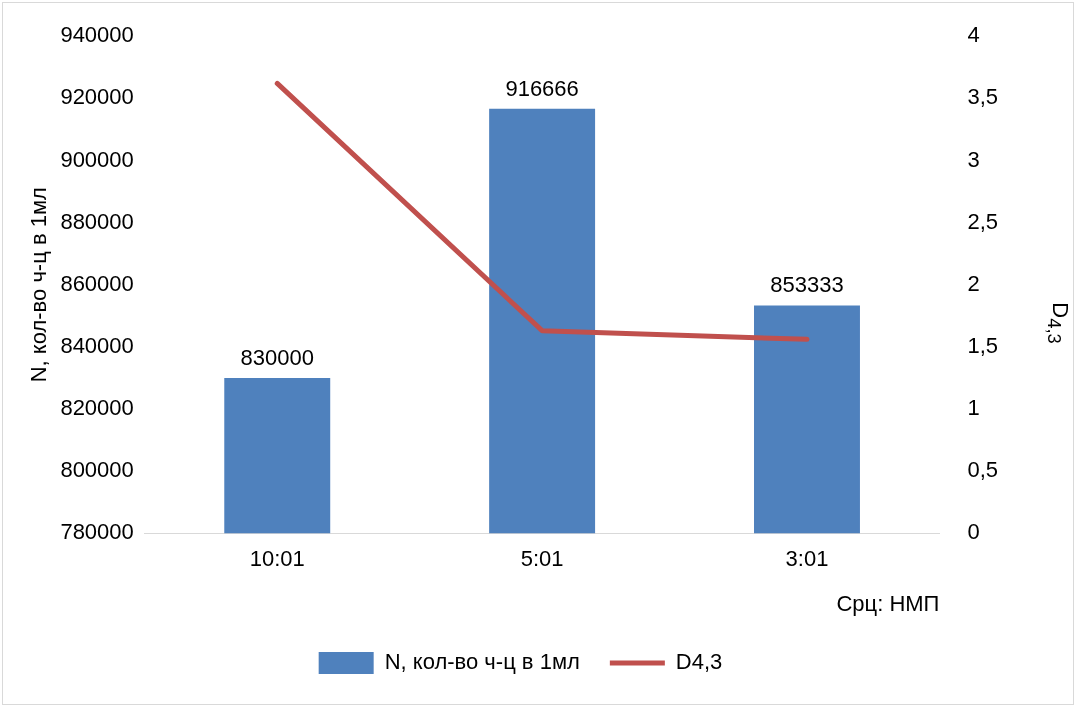 The width and height of the screenshot is (1078, 709). What do you see at coordinates (699, 662) in the screenshot?
I see `legend-label: D4,3` at bounding box center [699, 662].